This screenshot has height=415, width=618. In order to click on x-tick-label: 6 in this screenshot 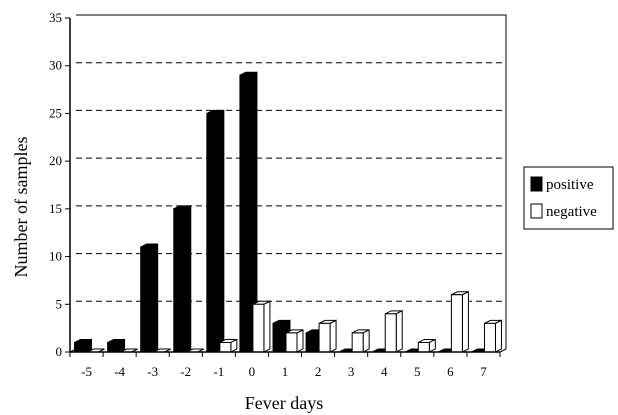, I will do `click(450, 371)`.